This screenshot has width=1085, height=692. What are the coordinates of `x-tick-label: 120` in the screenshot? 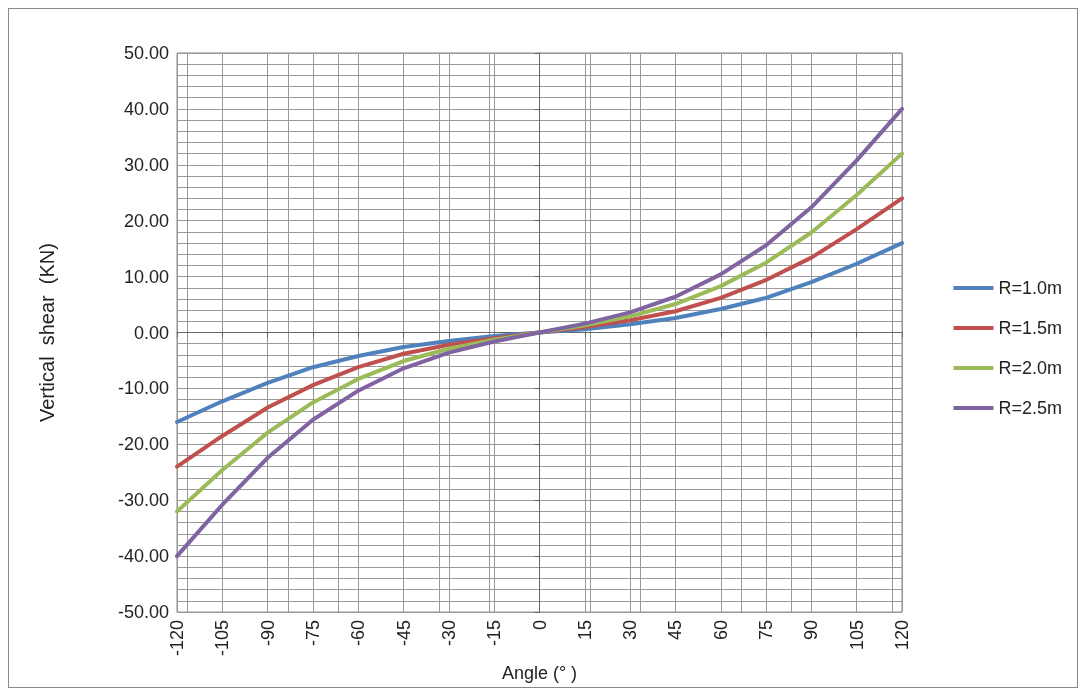 It's located at (902, 635).